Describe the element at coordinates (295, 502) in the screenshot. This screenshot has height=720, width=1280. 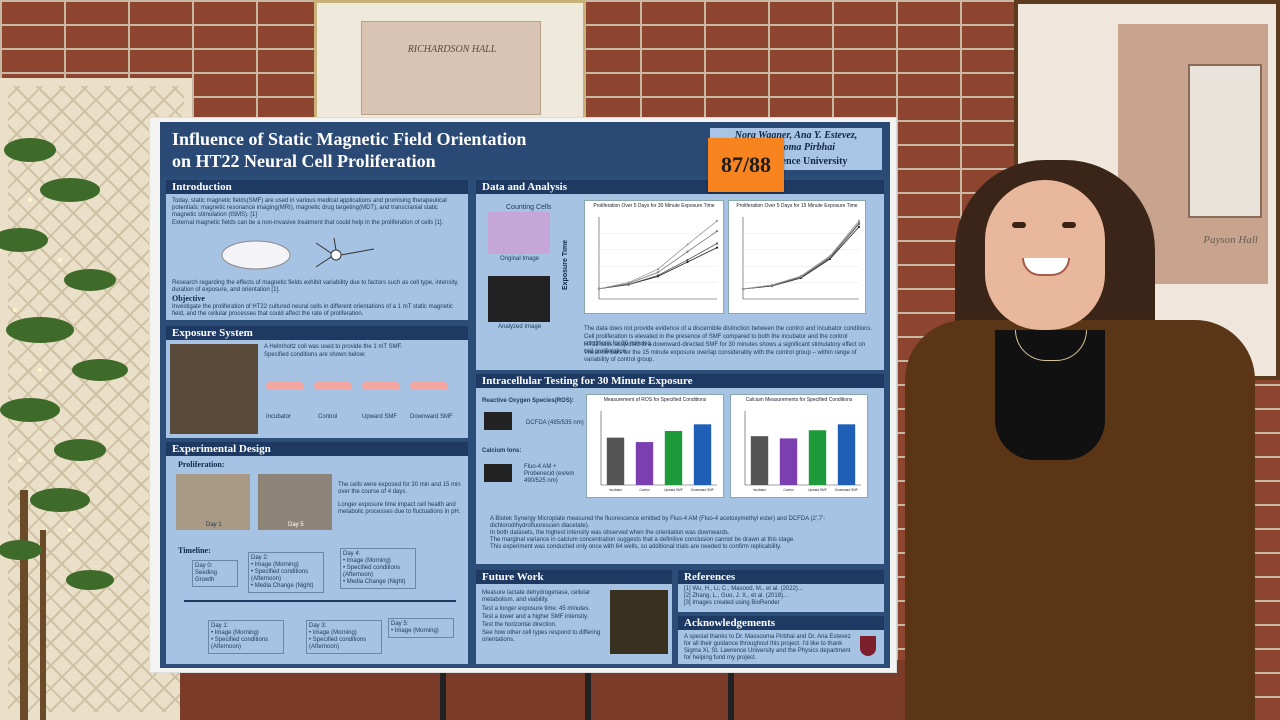
I see `day5-micrograph: Day 5` at that location.